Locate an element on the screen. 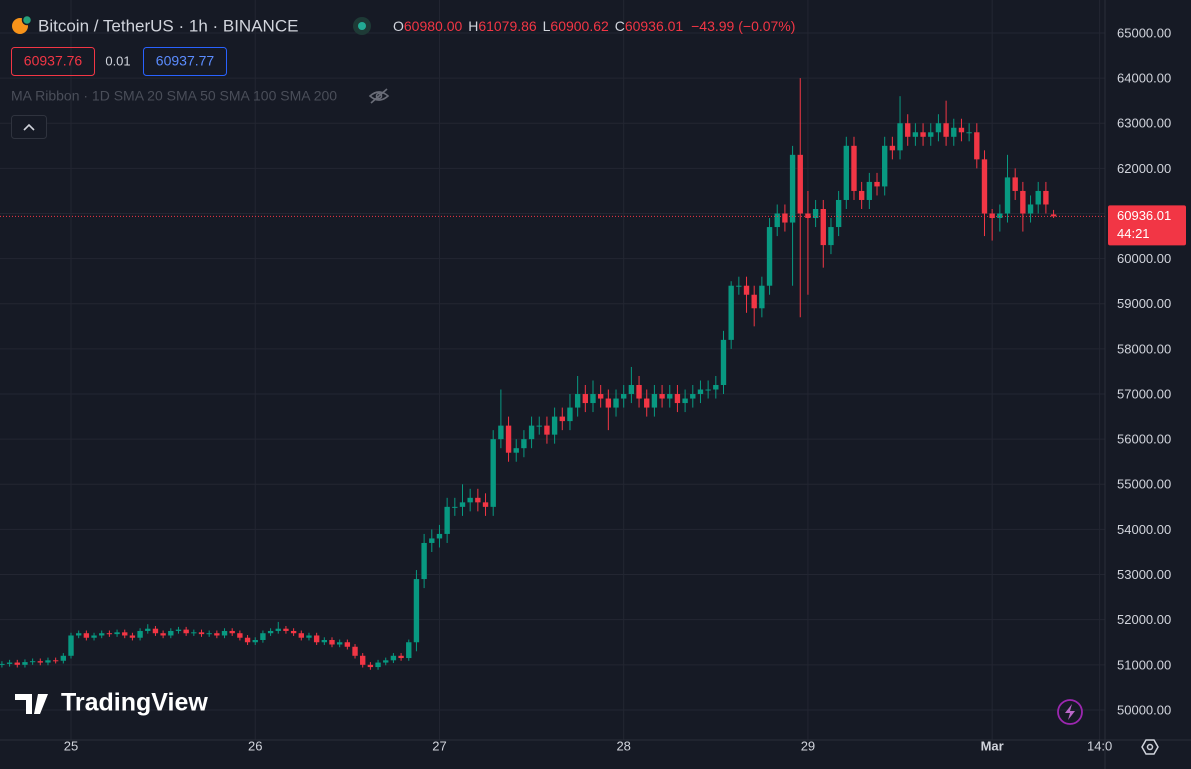 The image size is (1191, 769). hide-indicator-icon is located at coordinates (379, 96).